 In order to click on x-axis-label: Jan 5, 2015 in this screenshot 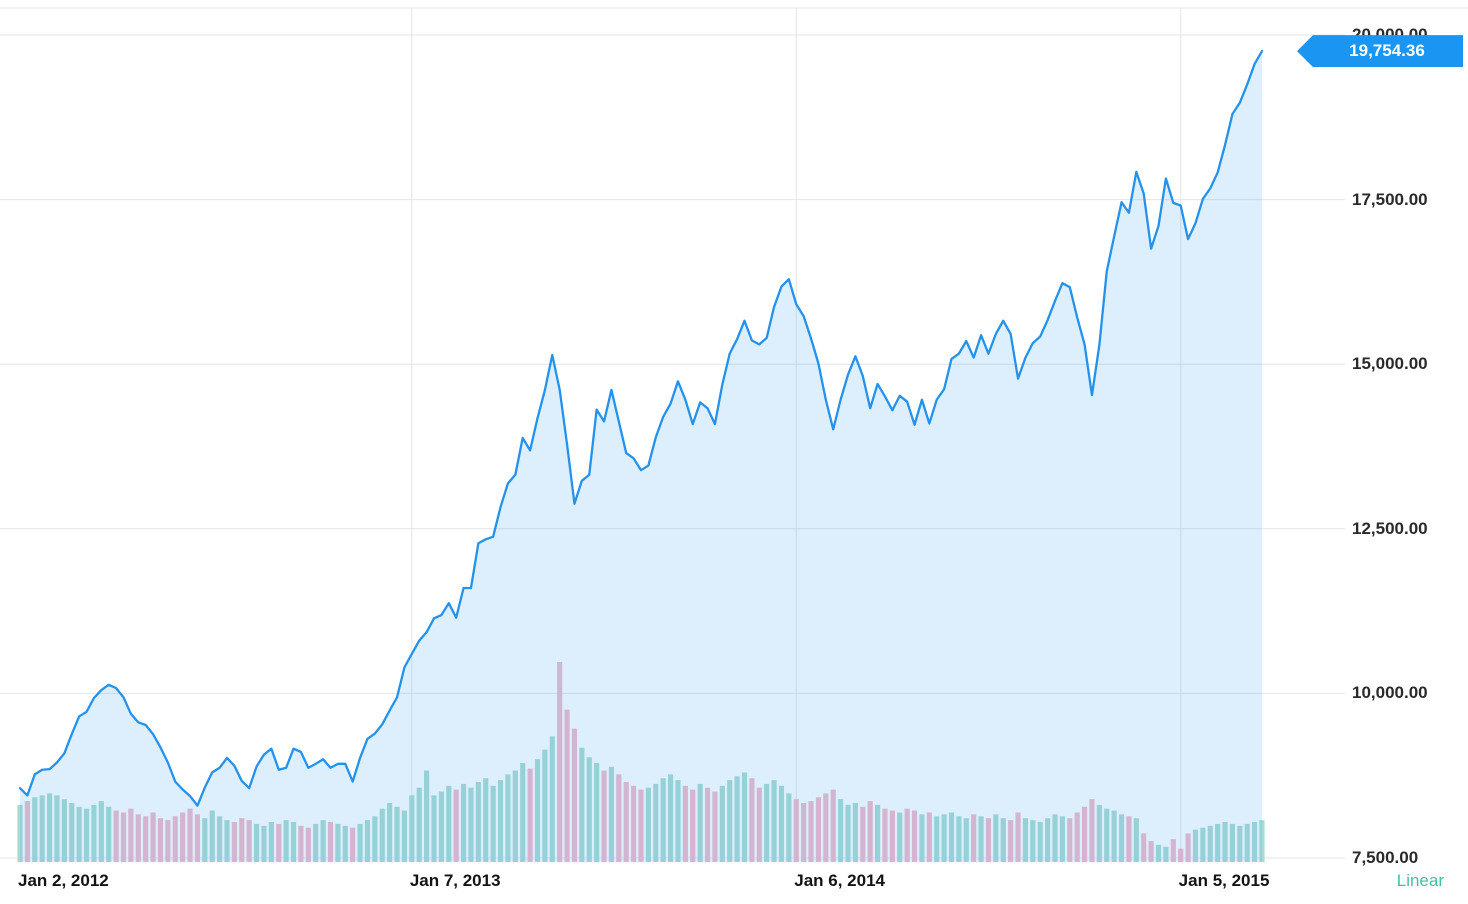, I will do `click(1224, 880)`.